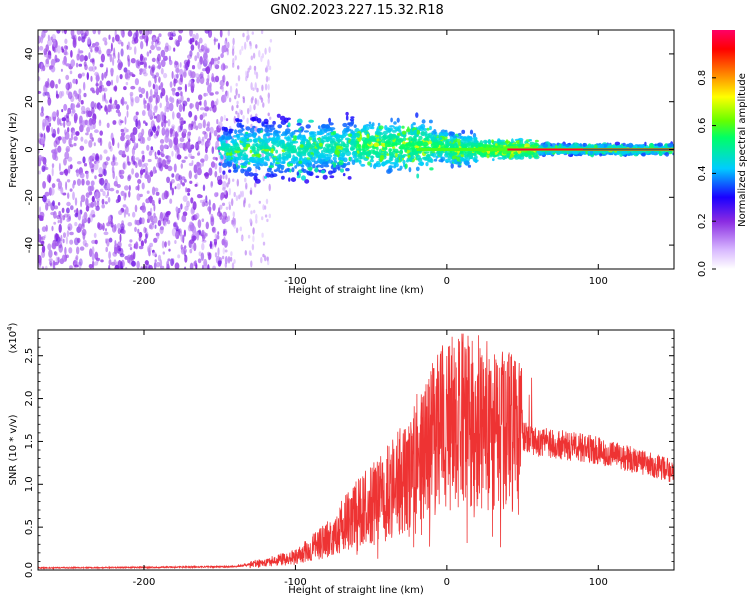  Describe the element at coordinates (29, 484) in the screenshot. I see `snr-ytick-label: 1.0` at that location.